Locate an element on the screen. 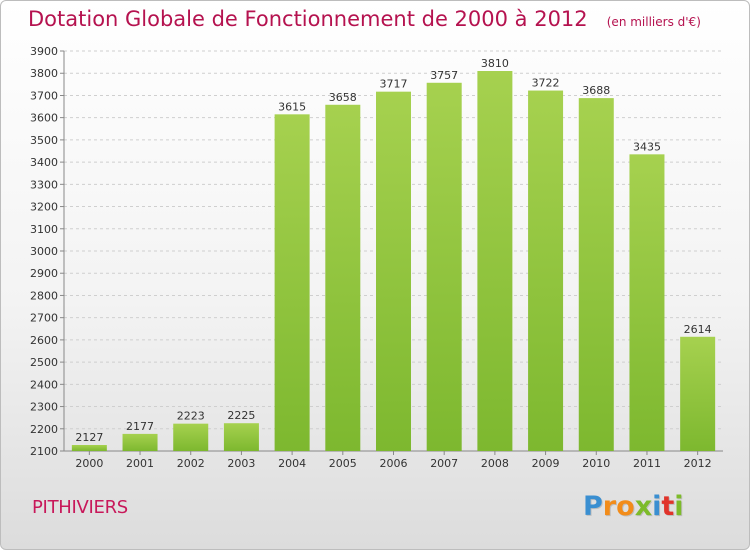  y-tick-label: 3700 is located at coordinates (44, 95).